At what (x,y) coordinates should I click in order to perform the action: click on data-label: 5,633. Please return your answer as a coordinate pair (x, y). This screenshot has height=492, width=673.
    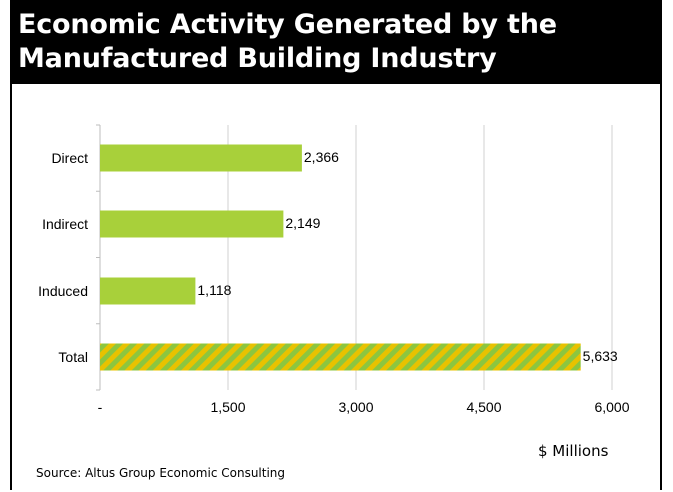
    Looking at the image, I should click on (600, 356).